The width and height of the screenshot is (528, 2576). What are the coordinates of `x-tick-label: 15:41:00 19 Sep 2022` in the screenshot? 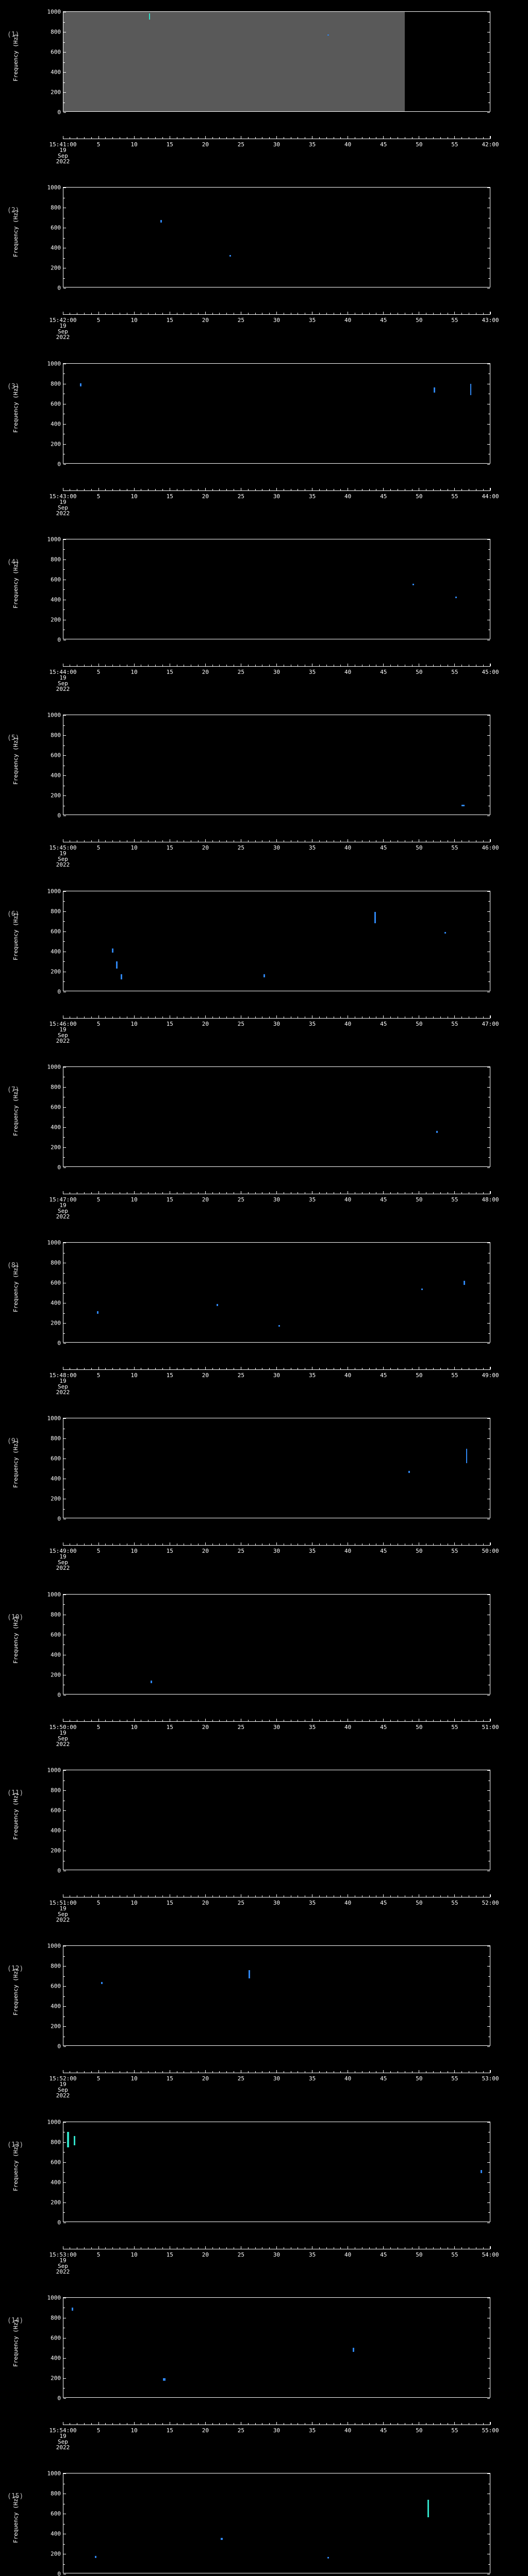 It's located at (63, 153).